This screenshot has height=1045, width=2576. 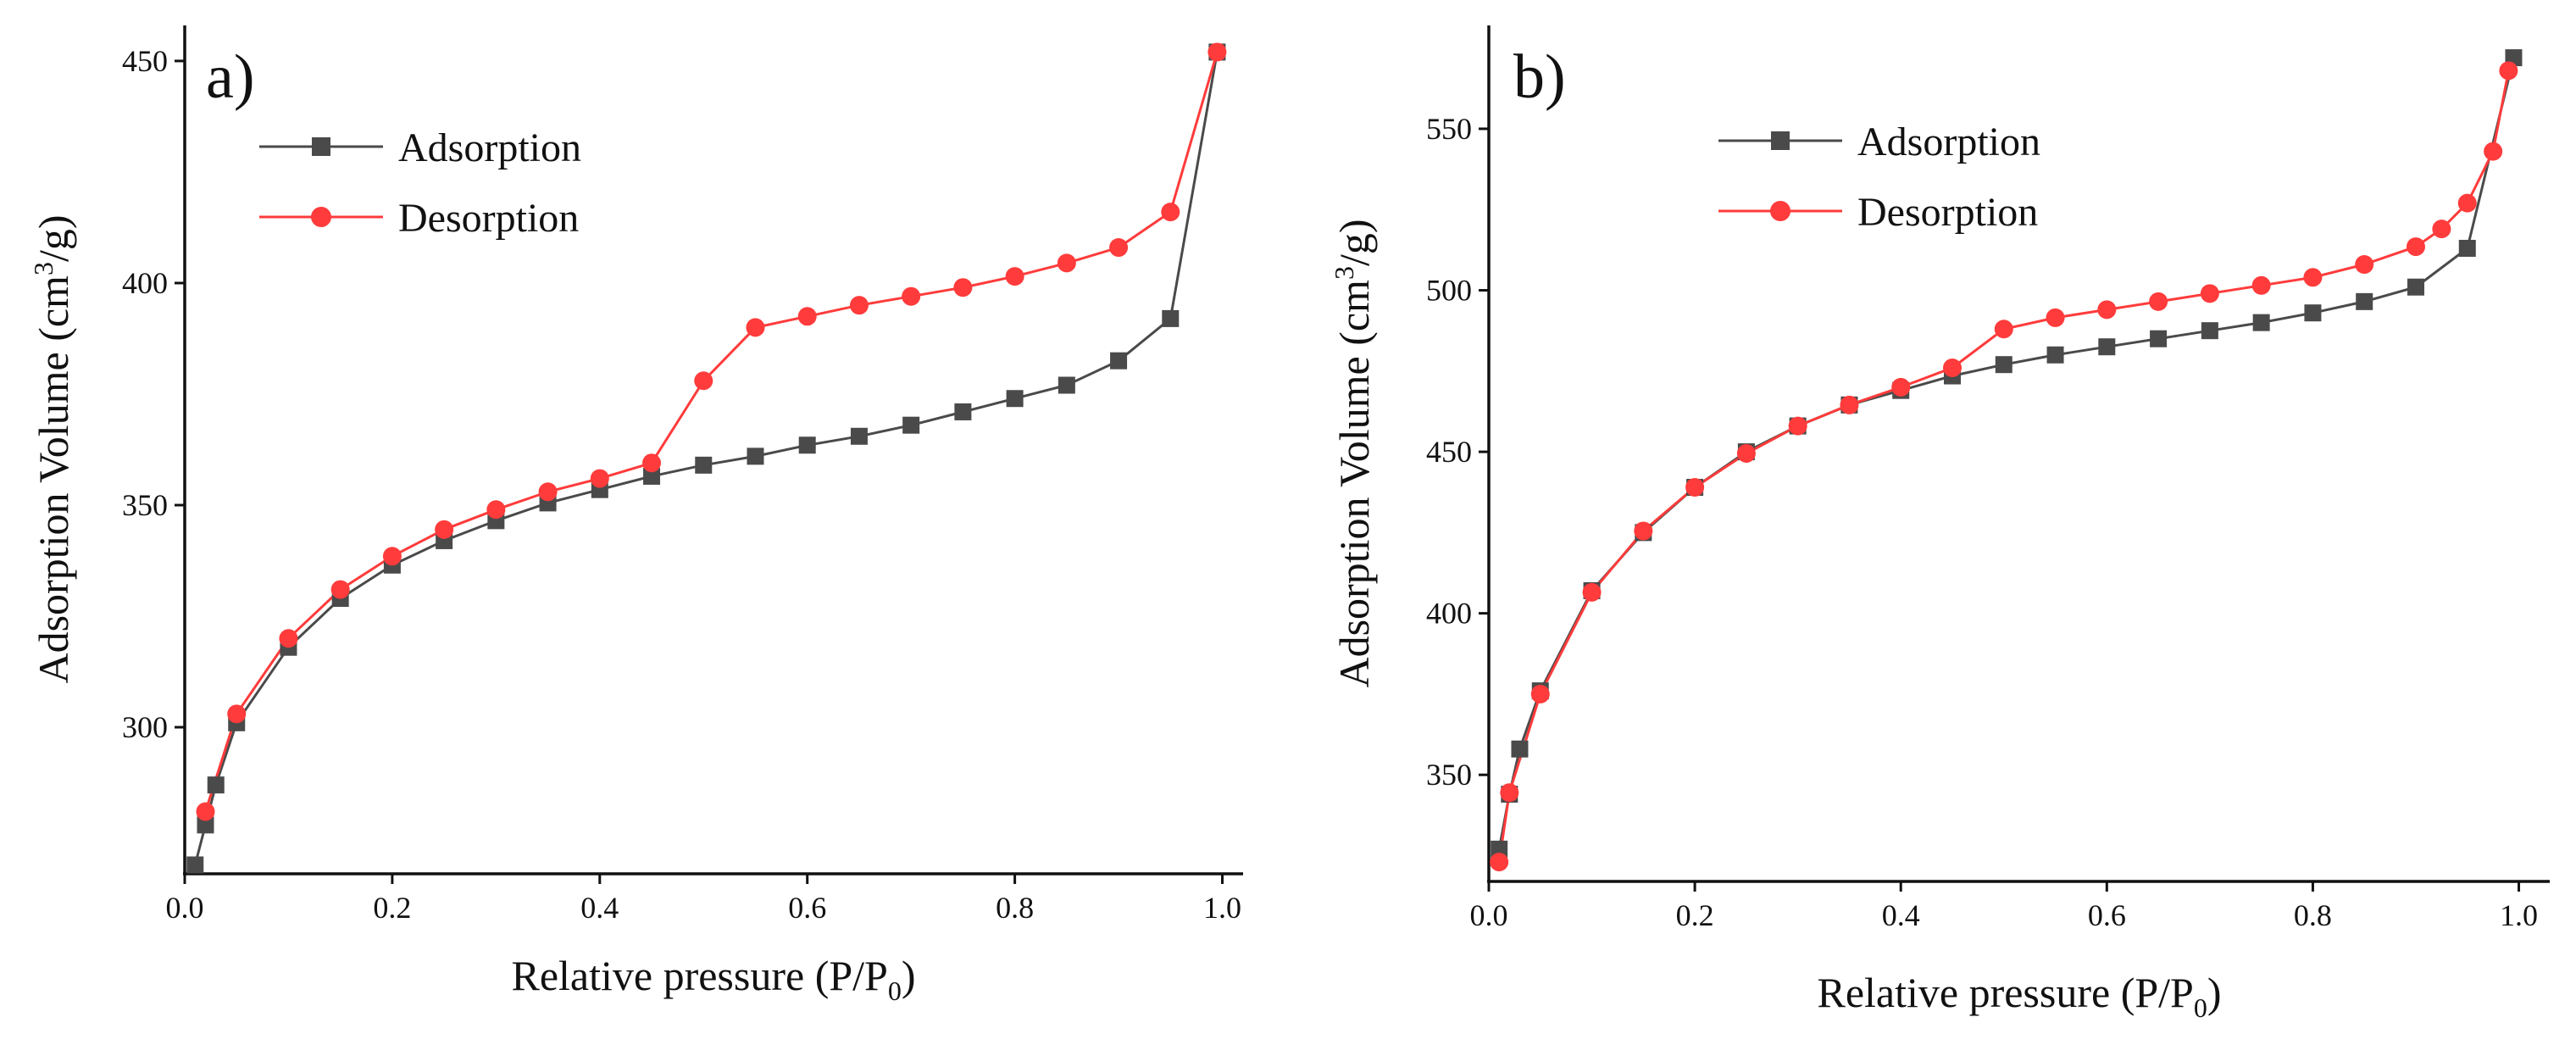 I want to click on legend-entry-adsorption: Adsorption, so click(x=420, y=147).